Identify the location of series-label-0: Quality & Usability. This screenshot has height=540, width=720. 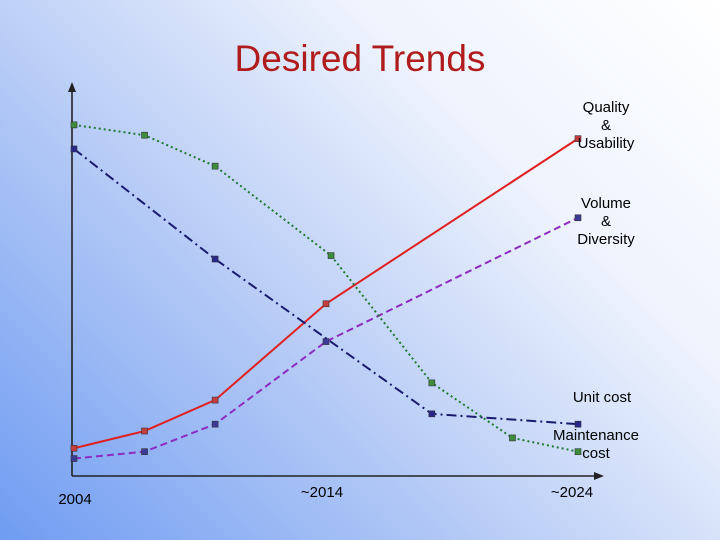
(606, 125).